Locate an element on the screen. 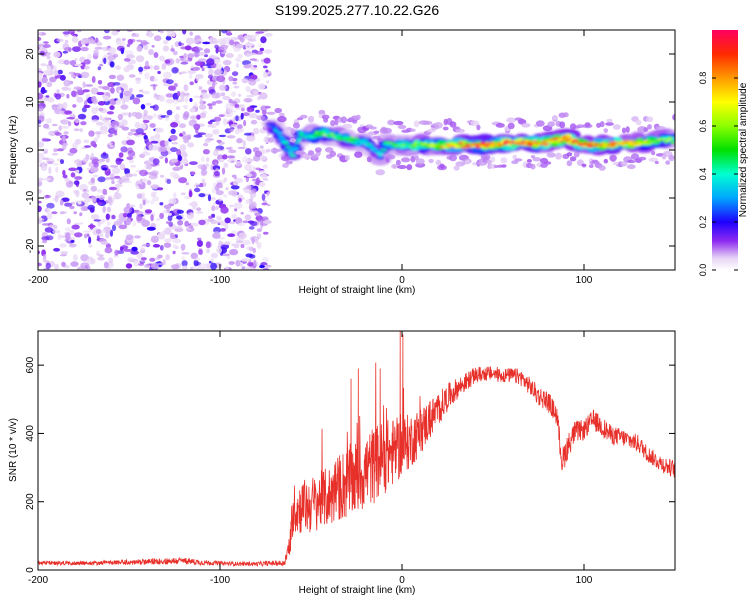  colorbar-tick-label: 0.4 is located at coordinates (703, 174).